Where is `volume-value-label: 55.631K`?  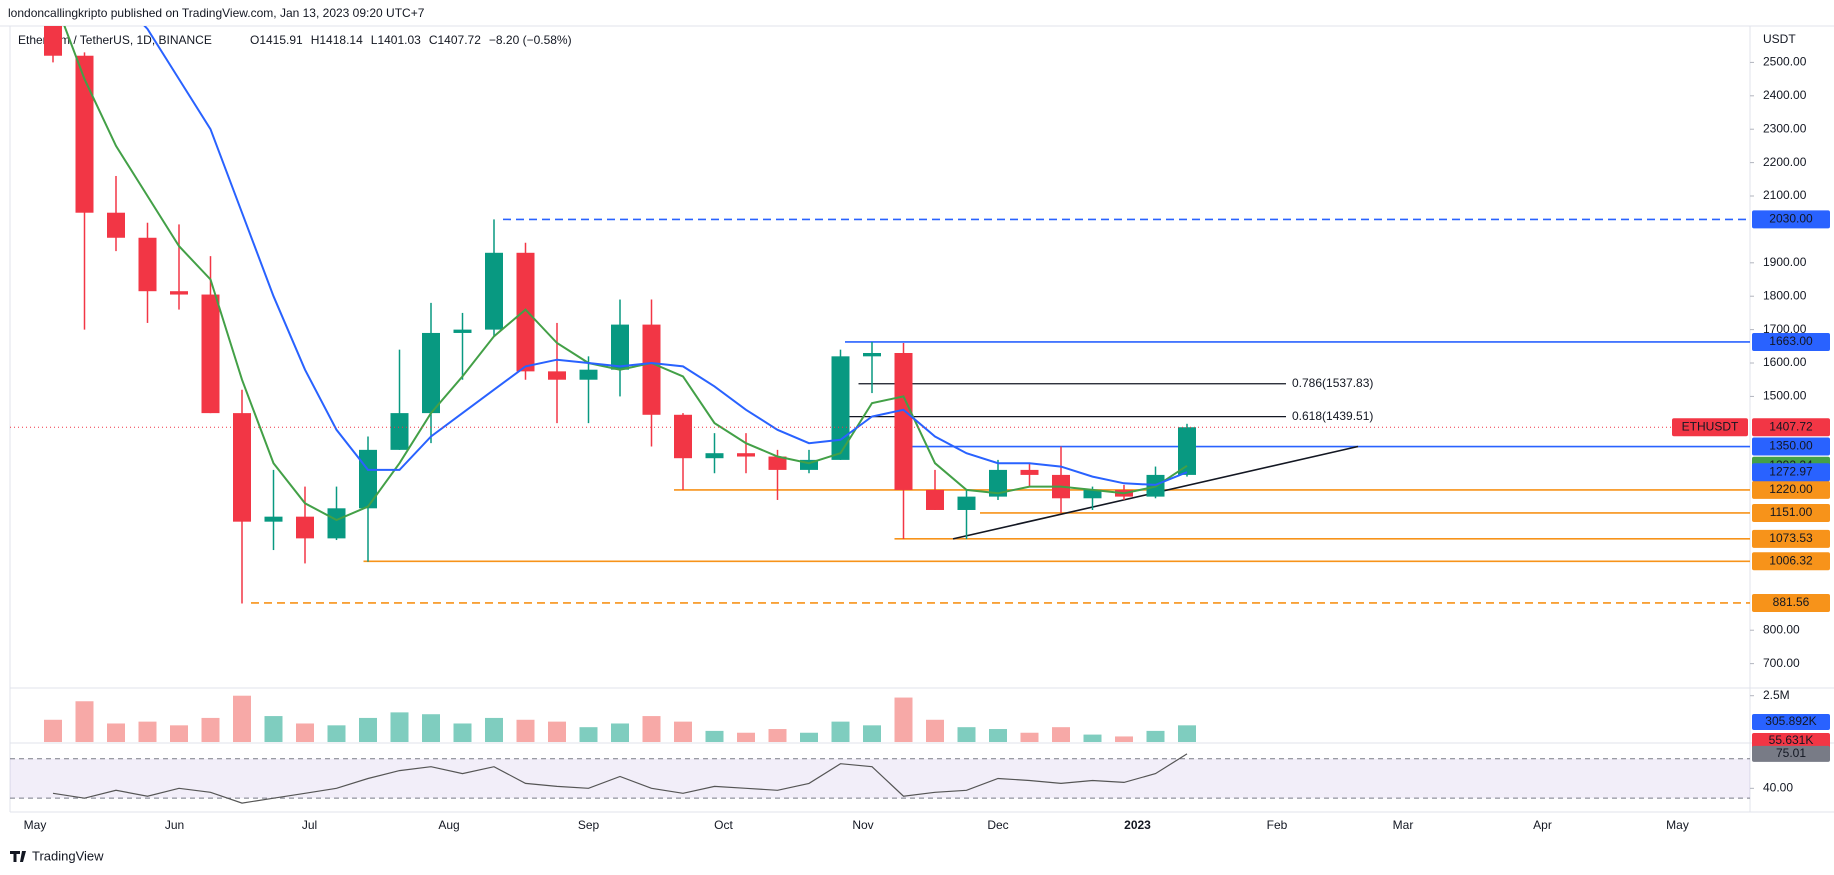
volume-value-label: 55.631K is located at coordinates (1791, 740).